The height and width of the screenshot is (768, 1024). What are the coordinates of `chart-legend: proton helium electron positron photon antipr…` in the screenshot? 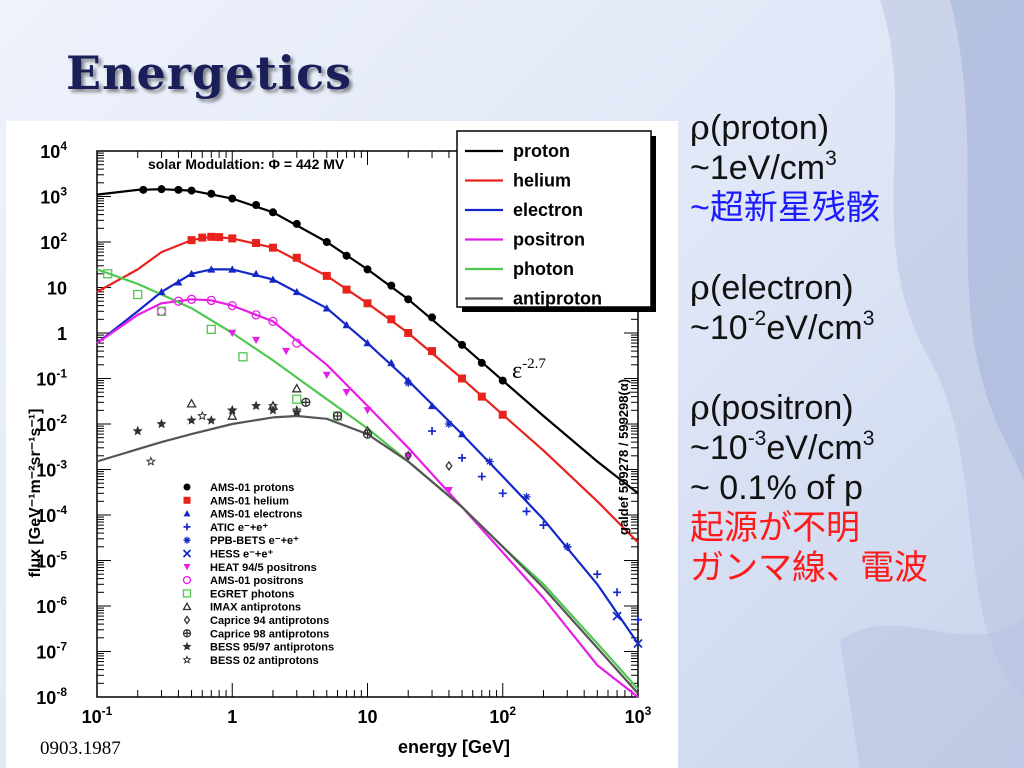 It's located at (556, 221).